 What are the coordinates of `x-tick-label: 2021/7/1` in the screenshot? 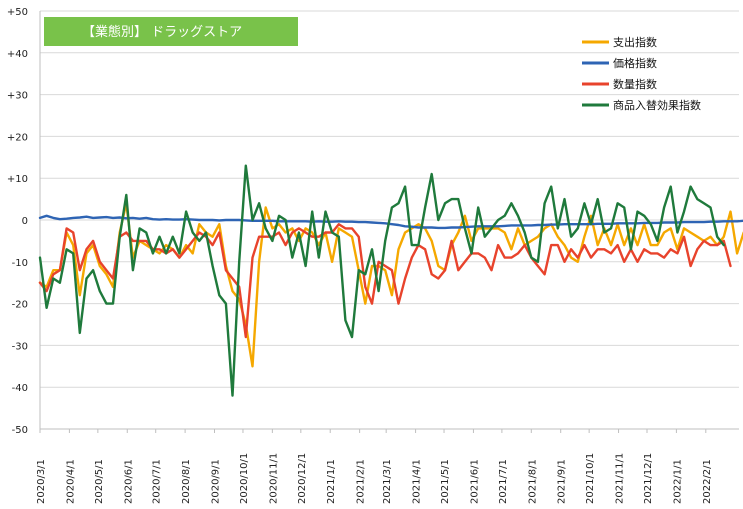 It's located at (503, 481).